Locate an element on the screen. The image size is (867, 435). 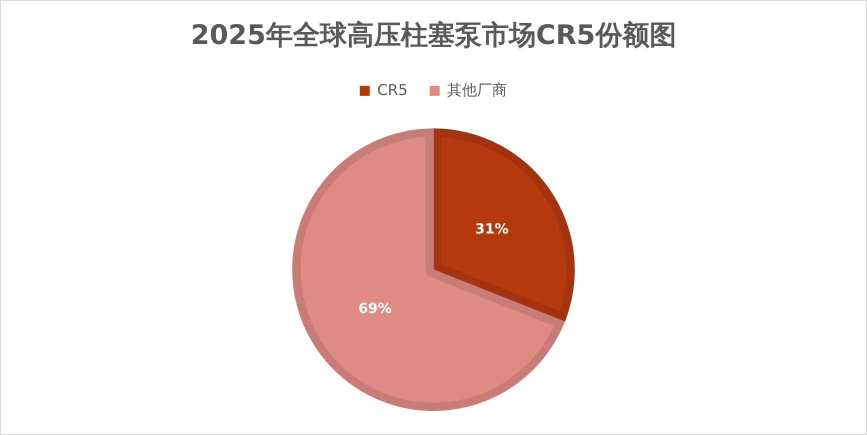
data-label: 31% is located at coordinates (492, 230).